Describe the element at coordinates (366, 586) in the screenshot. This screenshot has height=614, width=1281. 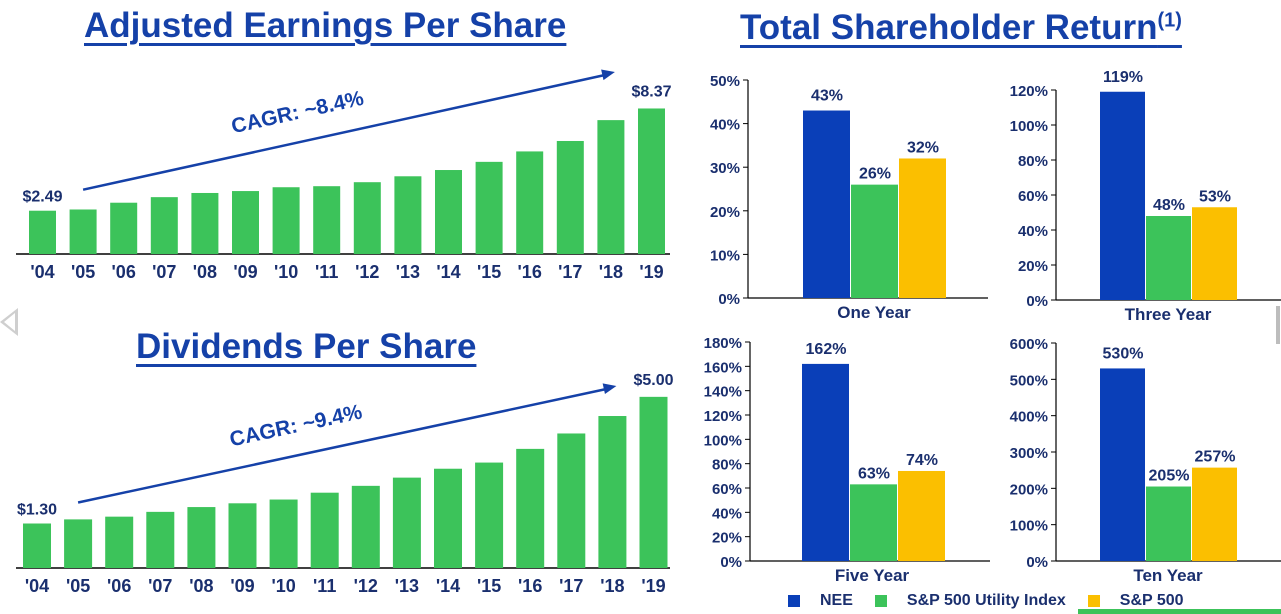
I see `dps-x-tick-label: '12` at that location.